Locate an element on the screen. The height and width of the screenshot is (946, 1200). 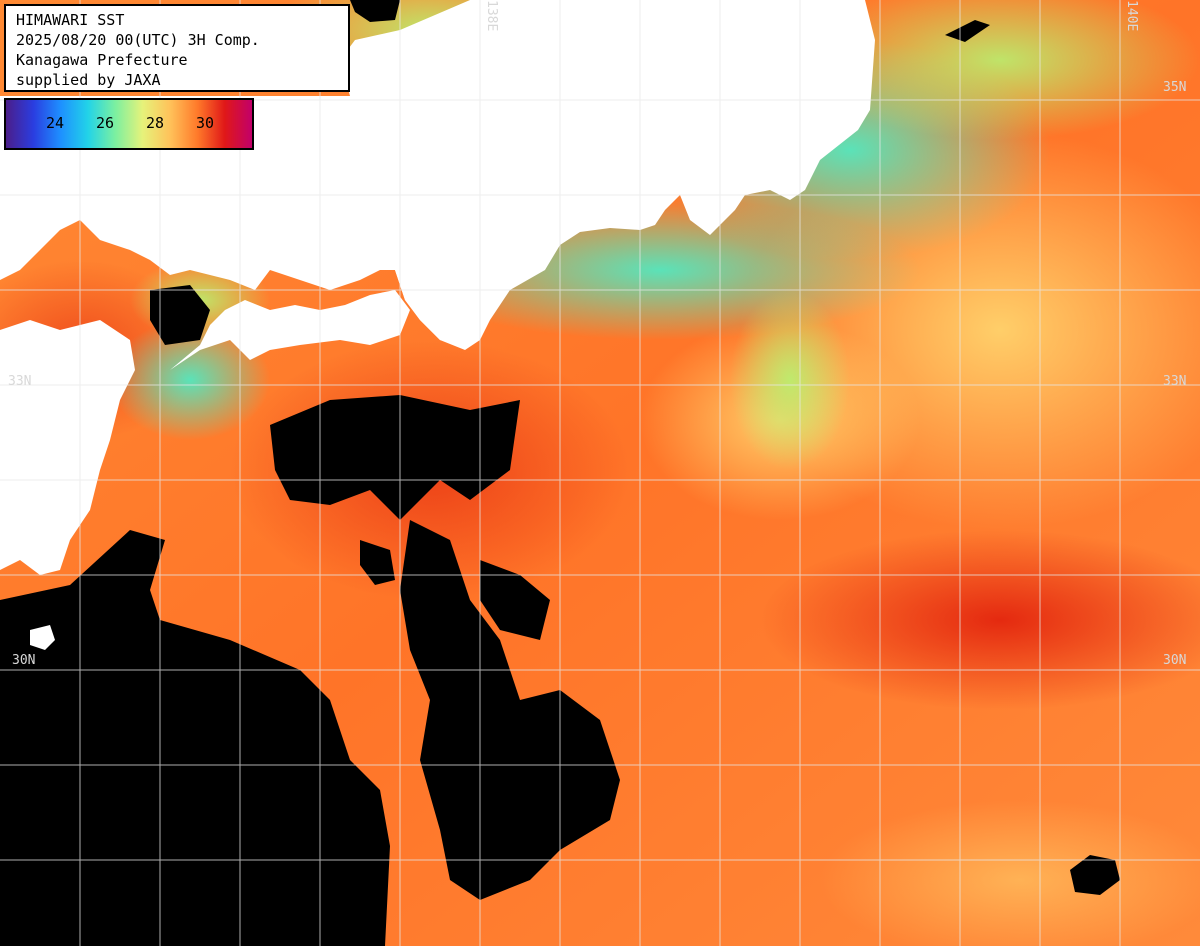
land-shikoku is located at coordinates (290, 330).